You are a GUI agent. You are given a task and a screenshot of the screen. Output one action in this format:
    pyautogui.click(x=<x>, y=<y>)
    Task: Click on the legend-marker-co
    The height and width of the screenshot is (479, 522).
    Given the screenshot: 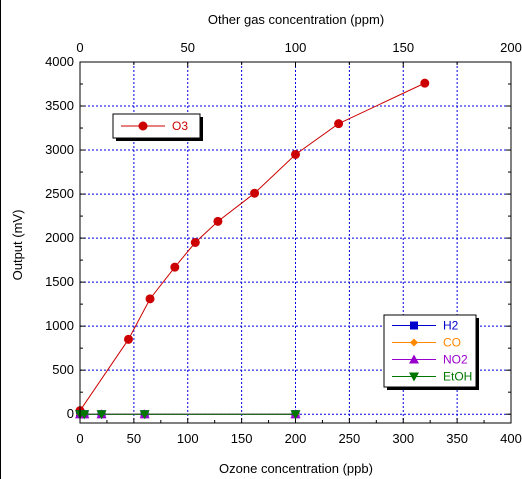 What is the action you would take?
    pyautogui.click(x=414, y=342)
    